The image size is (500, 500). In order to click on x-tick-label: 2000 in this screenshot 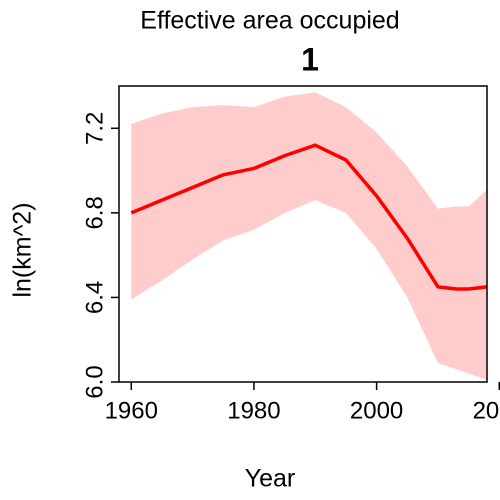, I will do `click(376, 410)`.